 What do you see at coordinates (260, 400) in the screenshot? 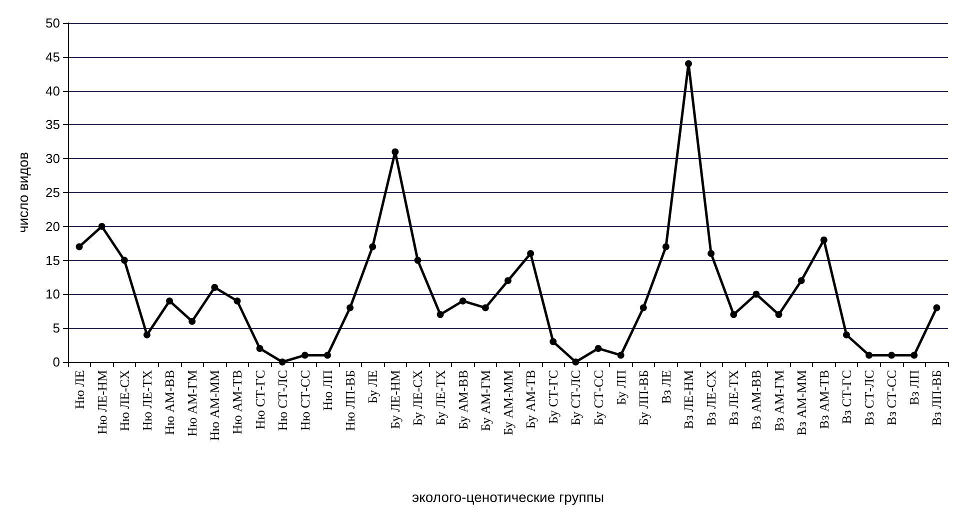
I see `x-tick-label: Ню СТ-ГС` at bounding box center [260, 400].